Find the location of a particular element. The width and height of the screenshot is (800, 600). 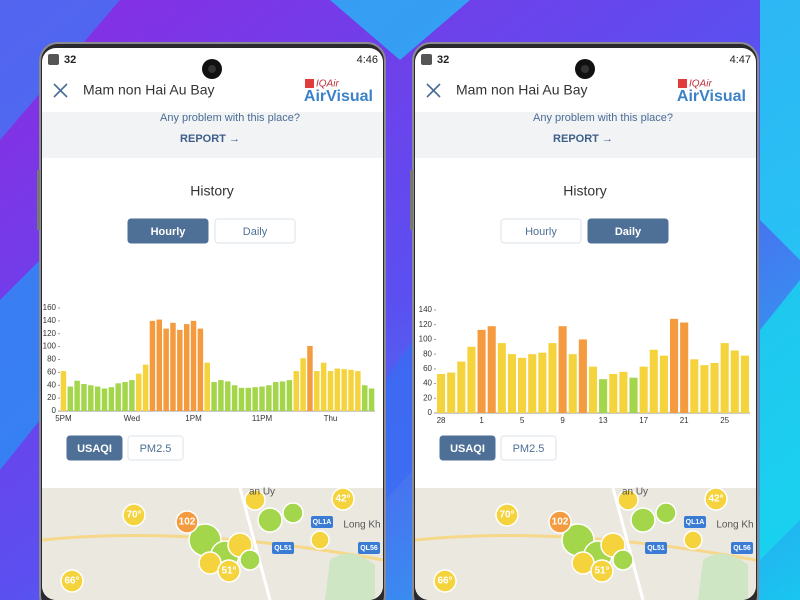

map-label: 42° is located at coordinates (342, 499).